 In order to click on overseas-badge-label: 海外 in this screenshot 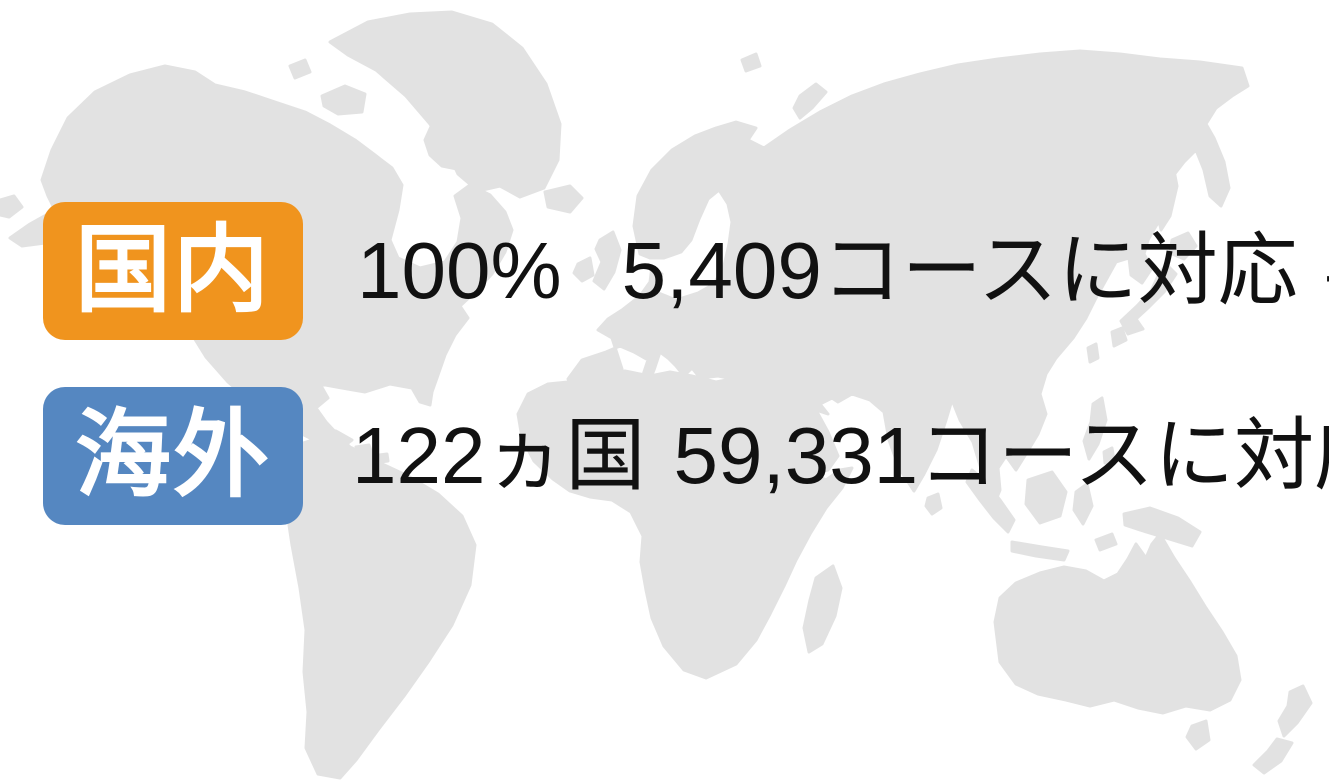, I will do `click(173, 455)`.